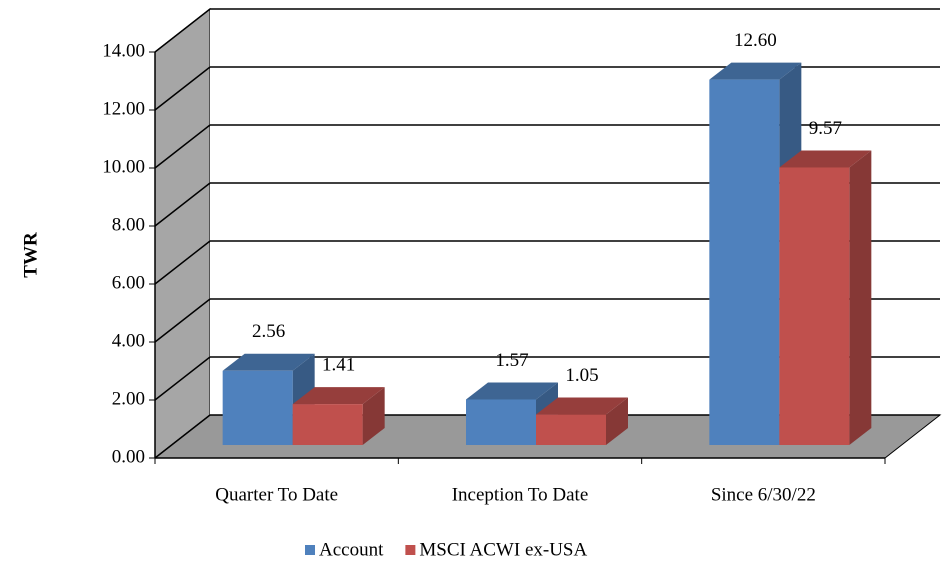 The width and height of the screenshot is (949, 567). What do you see at coordinates (276, 494) in the screenshot?
I see `x-tick-label: Quarter To Date` at bounding box center [276, 494].